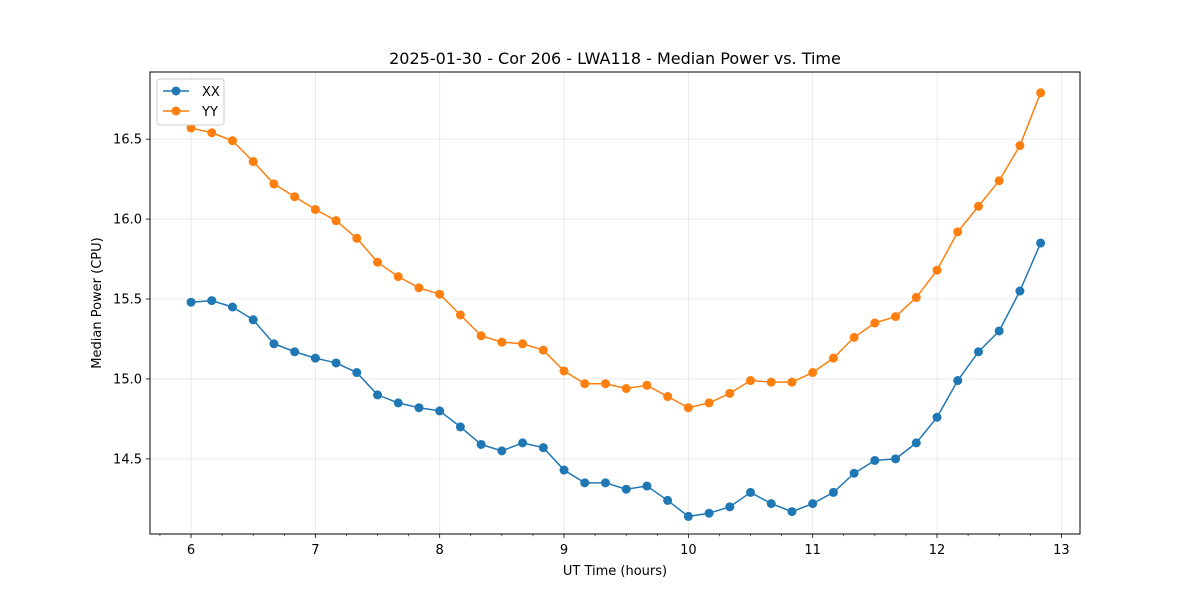 This screenshot has width=1200, height=600. What do you see at coordinates (209, 112) in the screenshot?
I see `legend-label-yy: YY` at bounding box center [209, 112].